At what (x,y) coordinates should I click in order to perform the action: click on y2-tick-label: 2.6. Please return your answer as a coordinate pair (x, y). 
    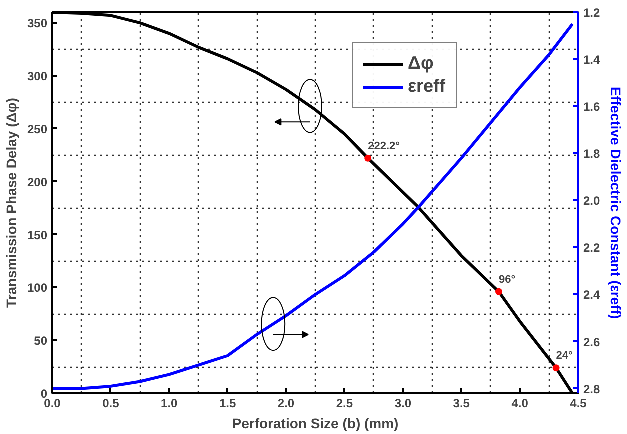
    Looking at the image, I should click on (592, 342).